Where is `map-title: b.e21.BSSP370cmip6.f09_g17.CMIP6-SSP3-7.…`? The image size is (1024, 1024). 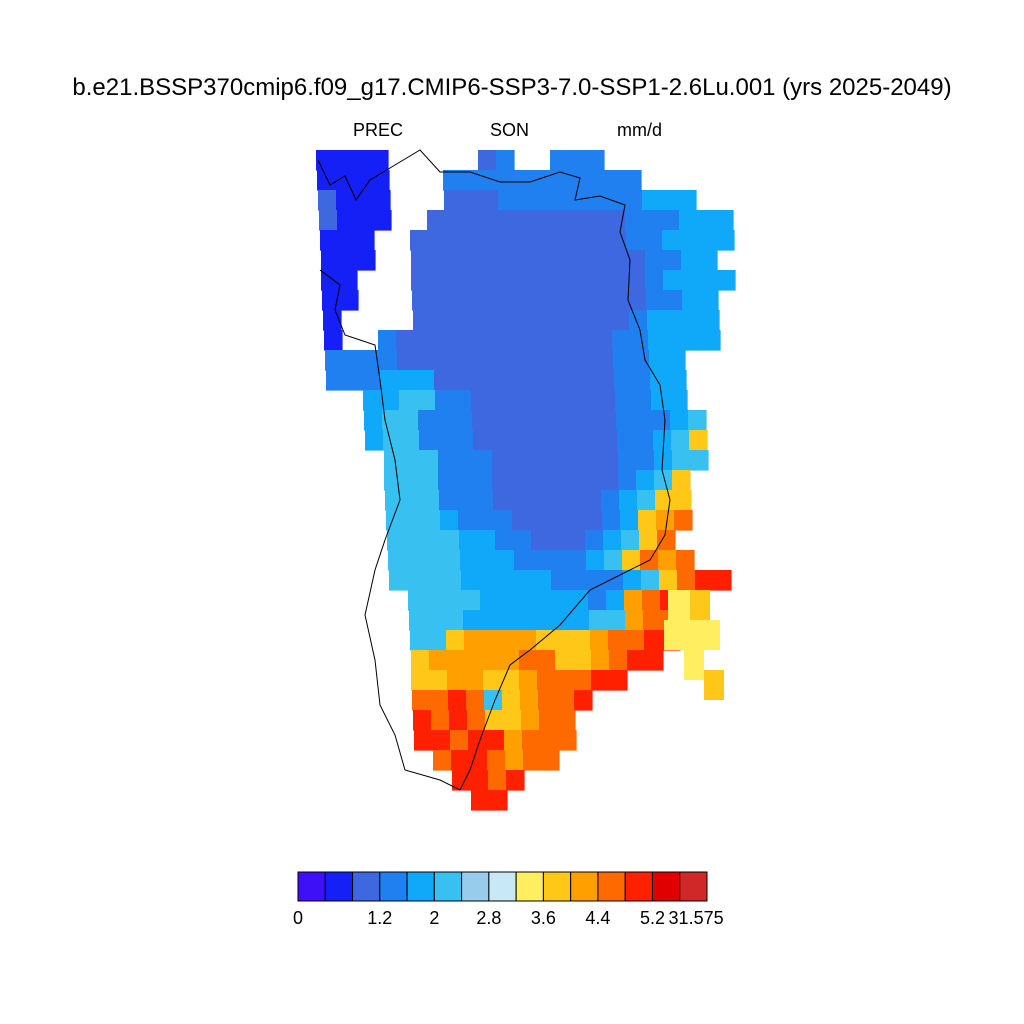
map-title: b.e21.BSSP370cmip6.f09_g17.CMIP6-SSP3-7.… is located at coordinates (512, 87).